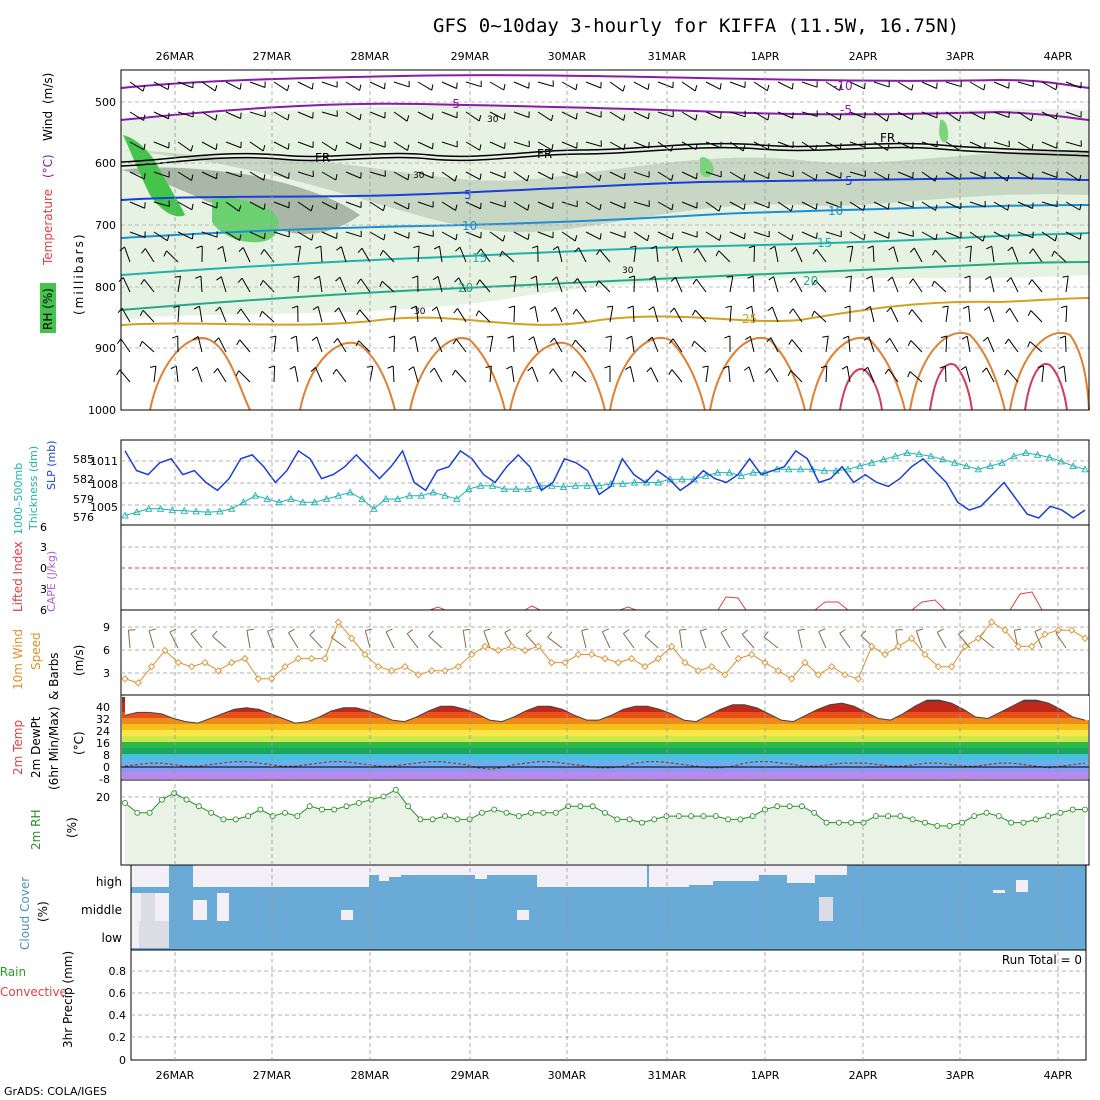  What do you see at coordinates (454, 104) in the screenshot?
I see `isotherm-label: -5` at bounding box center [454, 104].